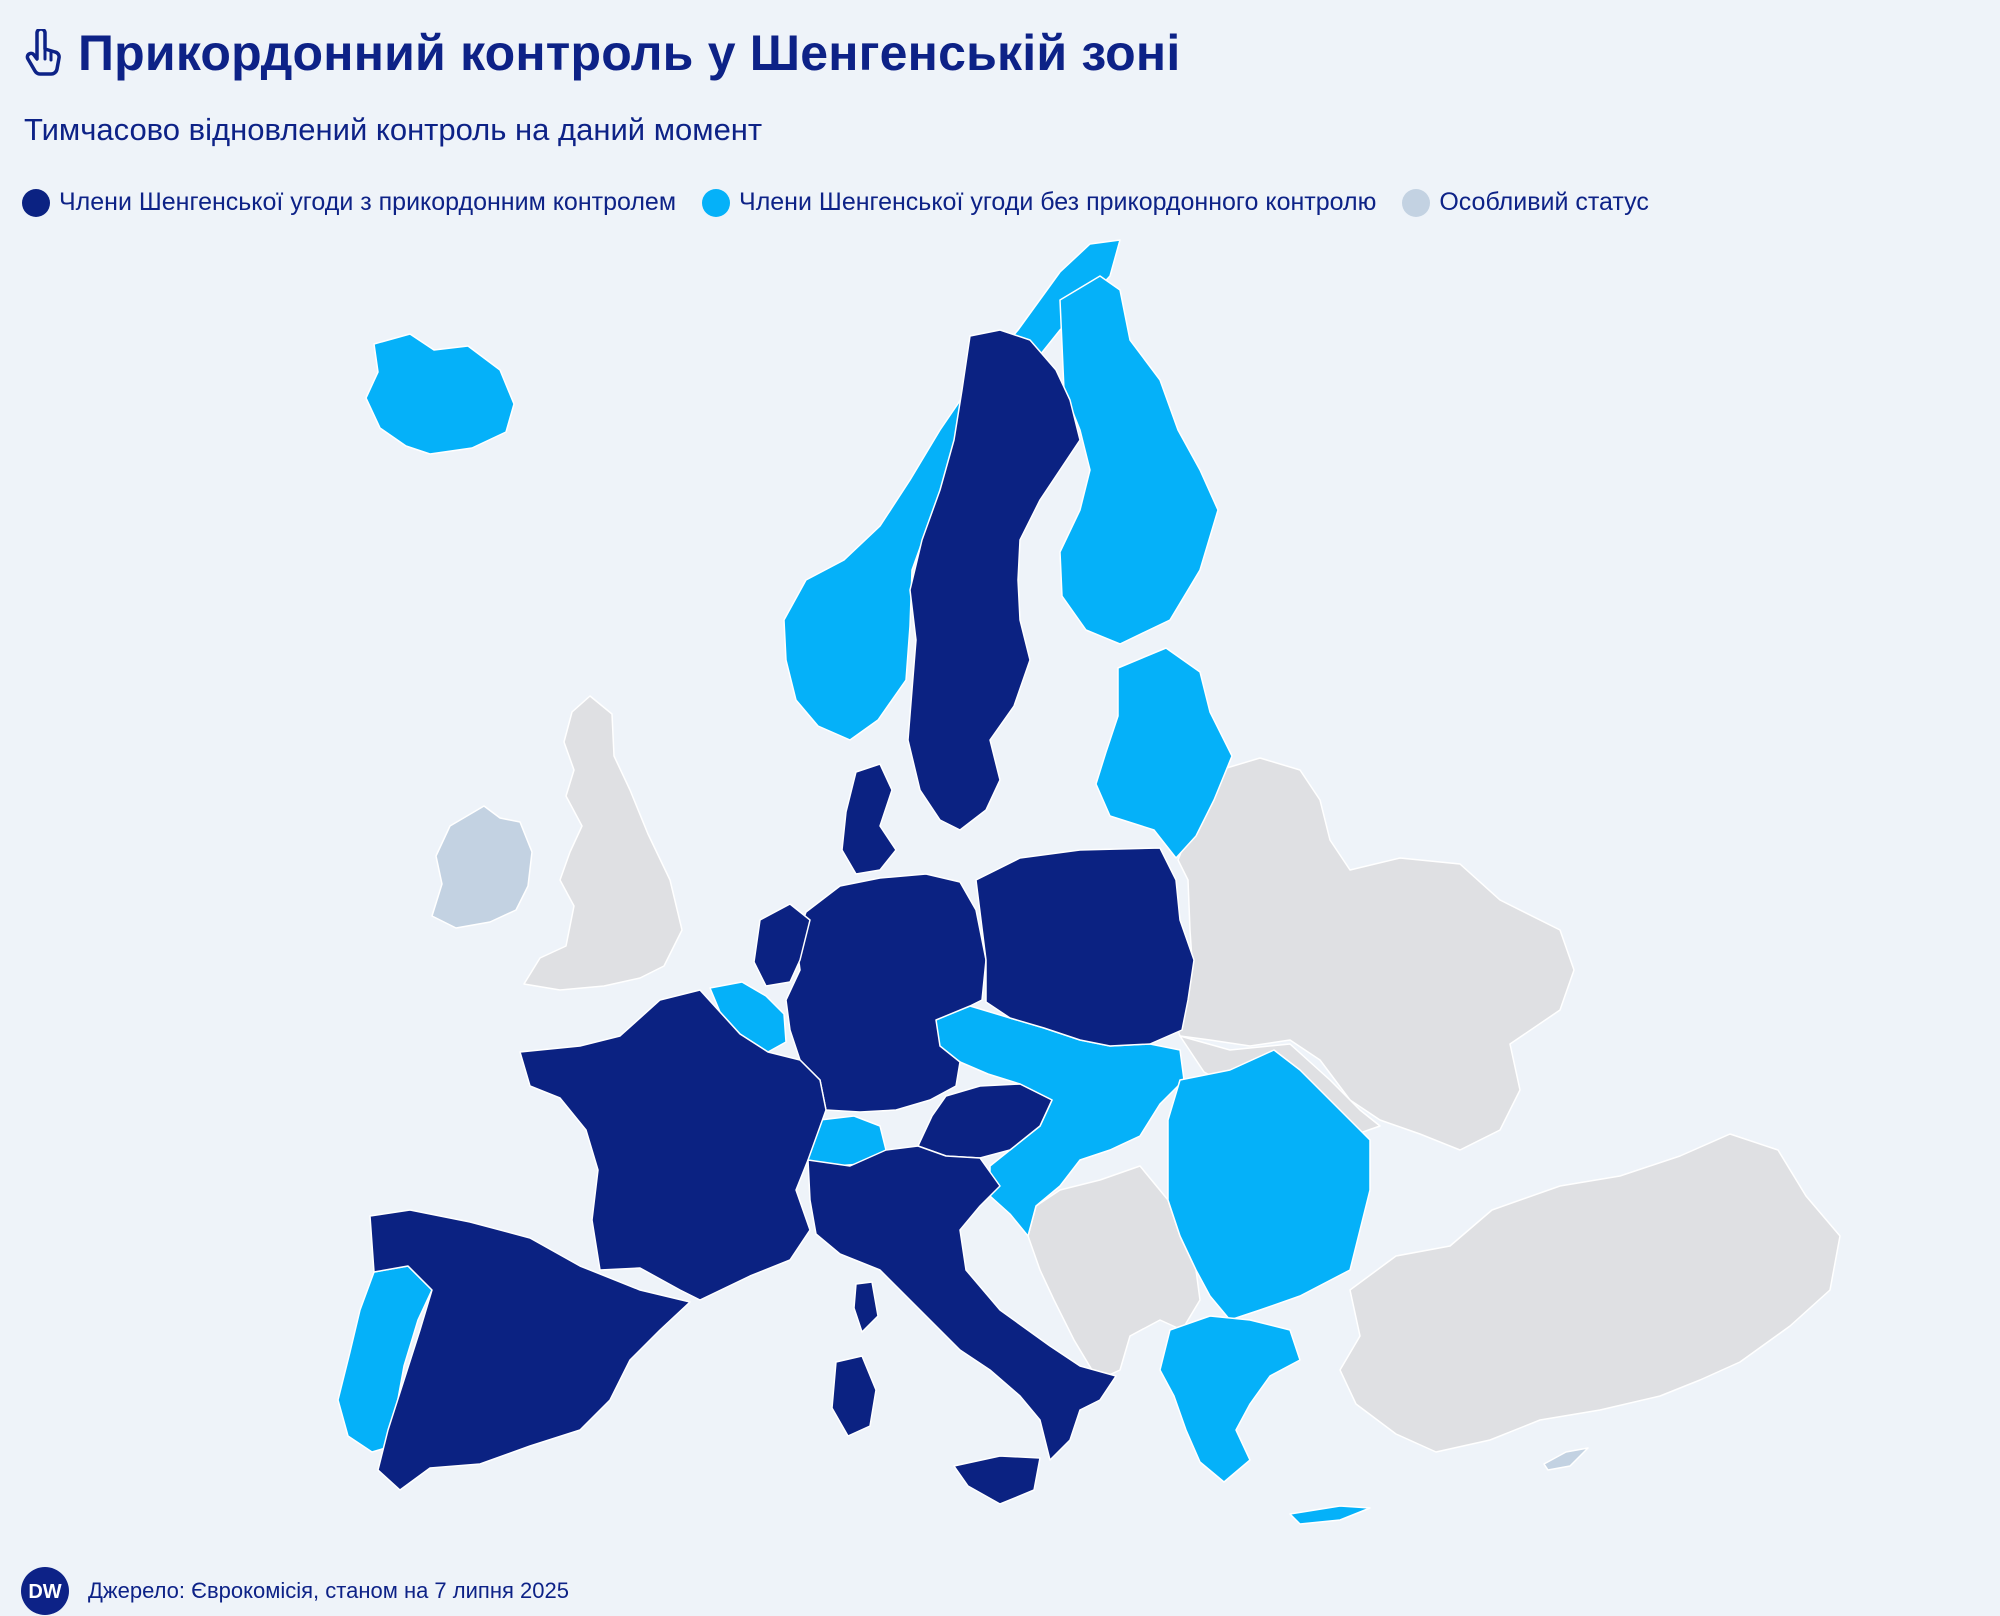  Describe the element at coordinates (673, 1145) in the screenshot. I see `country-france` at that location.